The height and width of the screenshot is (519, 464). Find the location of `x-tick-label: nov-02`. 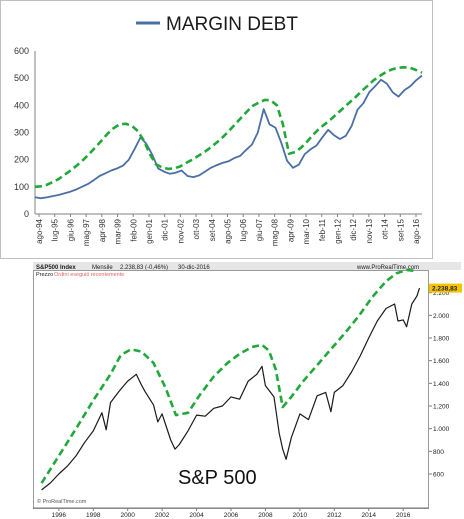

x-tick-label: nov-02 is located at coordinates (180, 230).